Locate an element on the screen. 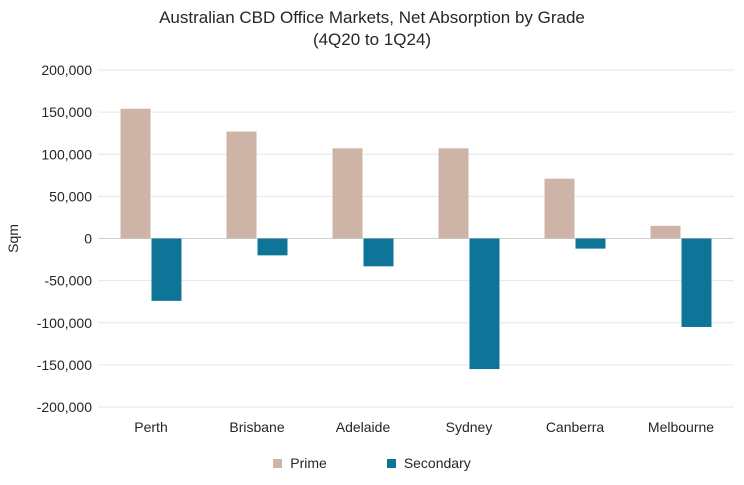  legend-swatch-secondary is located at coordinates (391, 463).